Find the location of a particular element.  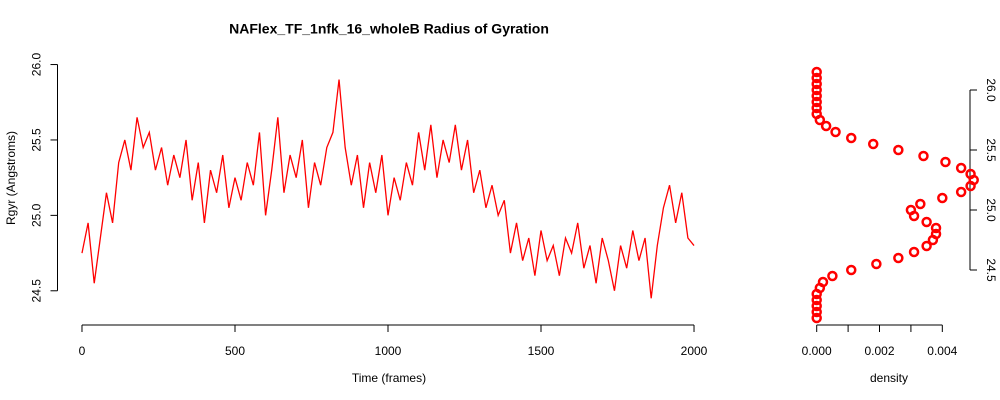

x-tick-label: 500 is located at coordinates (235, 351).